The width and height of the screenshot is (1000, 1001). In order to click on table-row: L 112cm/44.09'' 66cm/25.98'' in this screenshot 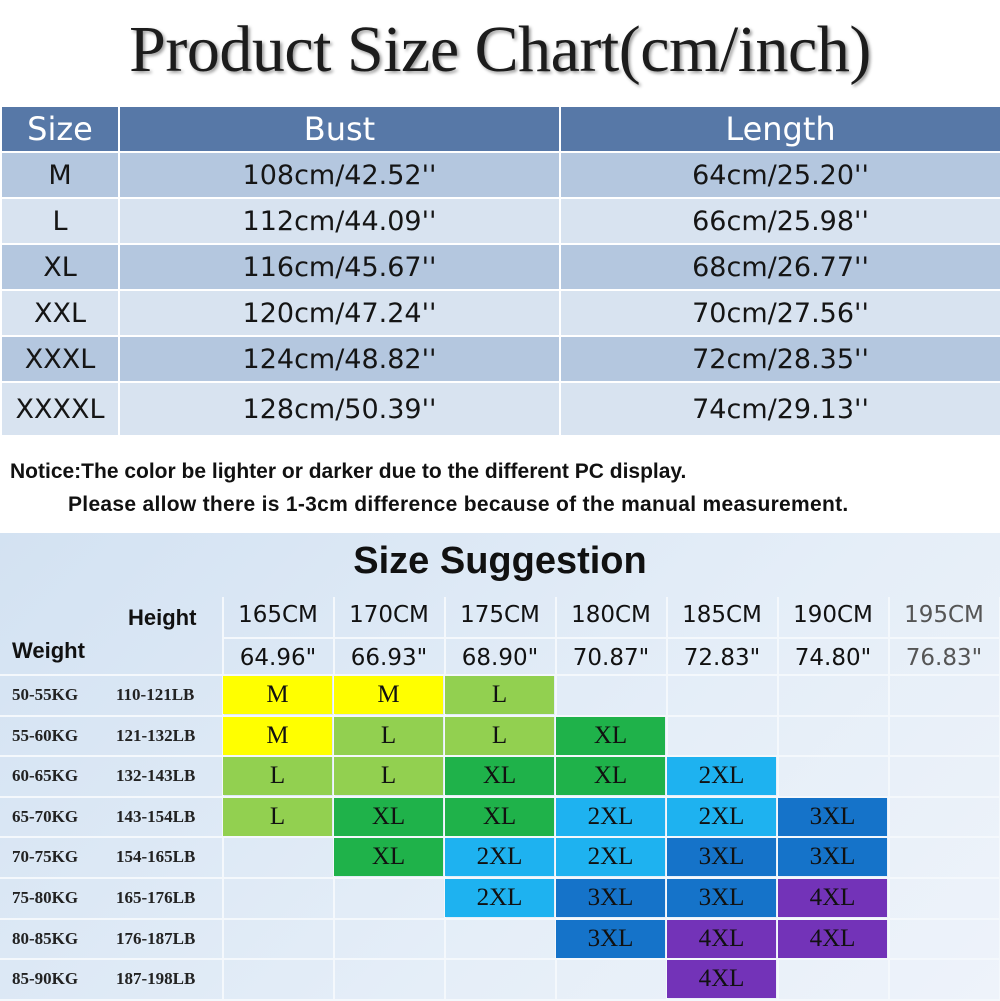, I will do `click(500, 221)`.